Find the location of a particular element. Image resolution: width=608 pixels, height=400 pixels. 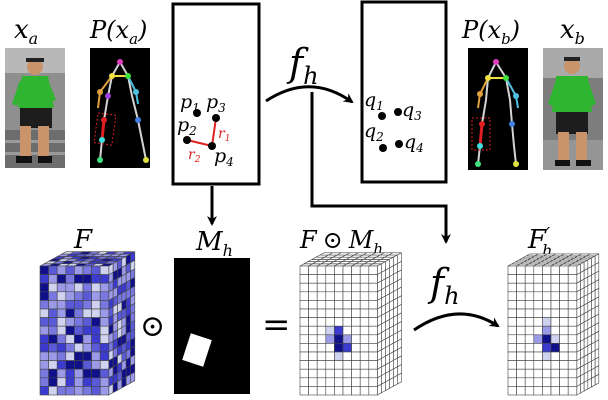

label-xb: xb is located at coordinates (572, 31).